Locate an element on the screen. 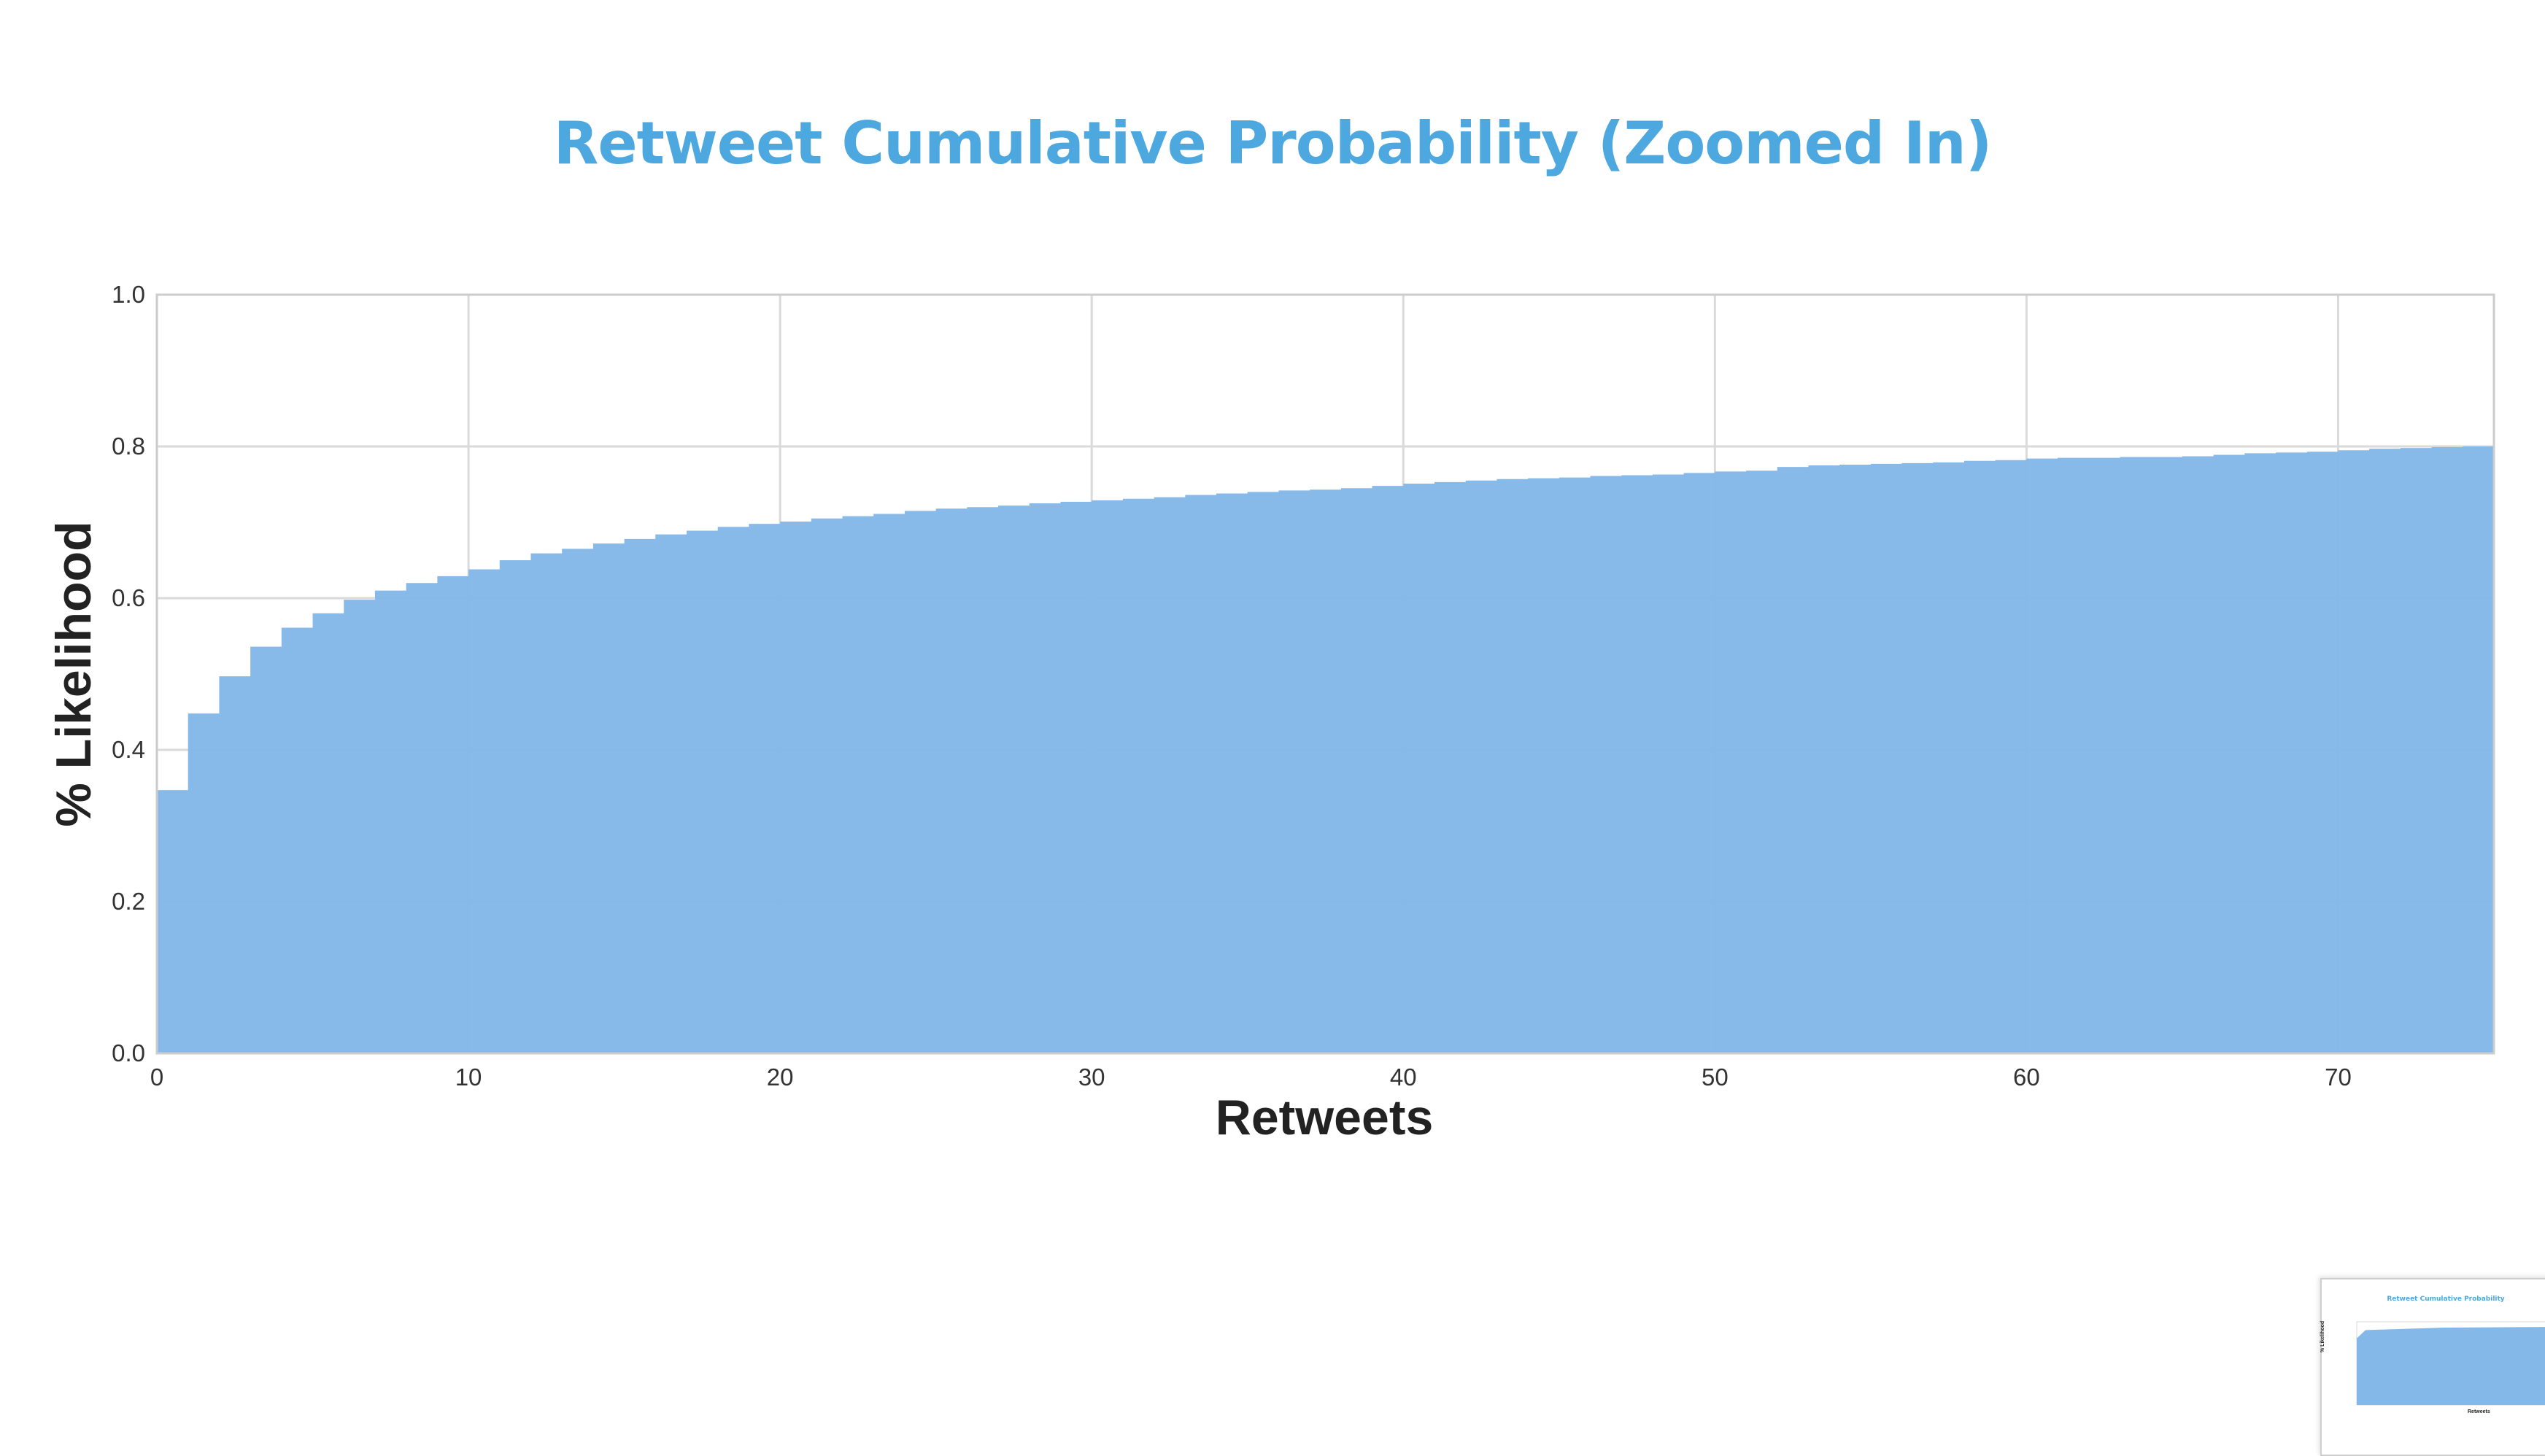  x-tick-label: 0 is located at coordinates (156, 1077).